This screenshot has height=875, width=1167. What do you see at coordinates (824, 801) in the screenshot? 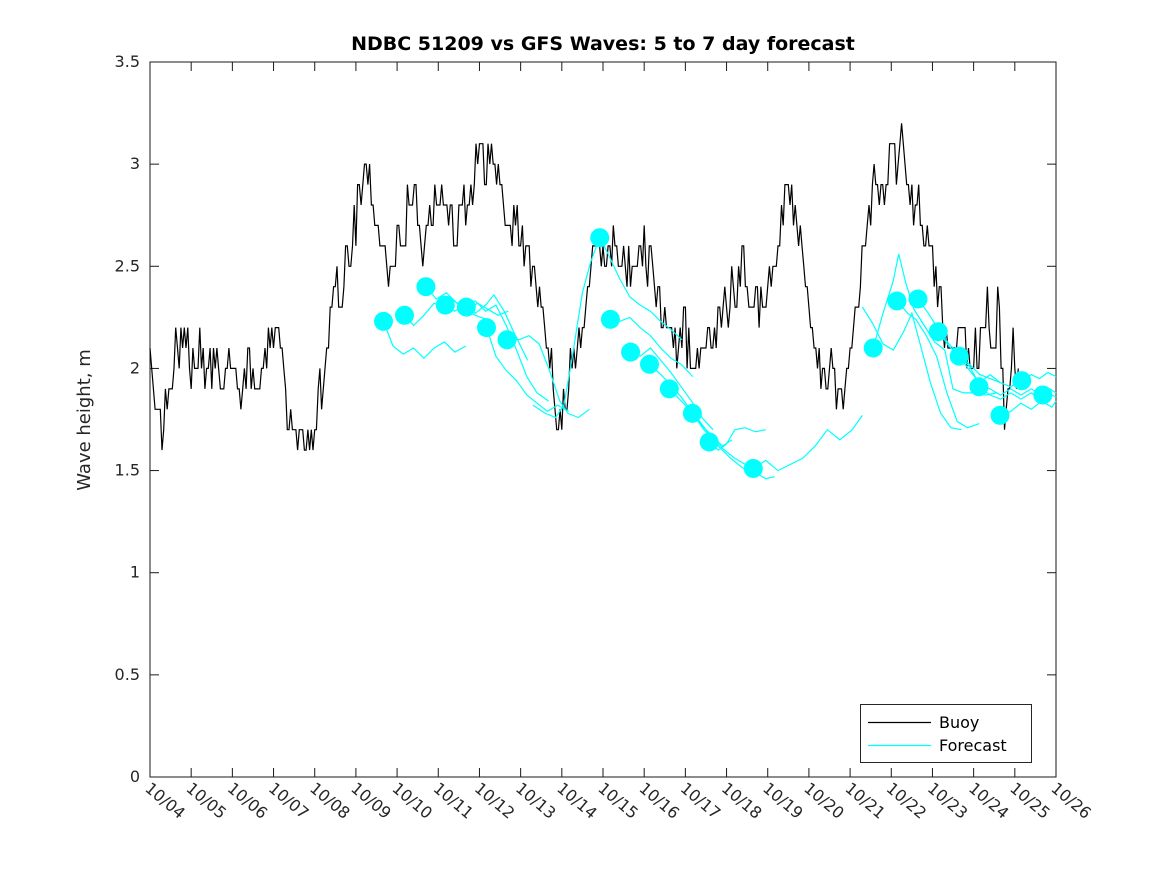
I see `x-tick-label: 10/20` at bounding box center [824, 801].